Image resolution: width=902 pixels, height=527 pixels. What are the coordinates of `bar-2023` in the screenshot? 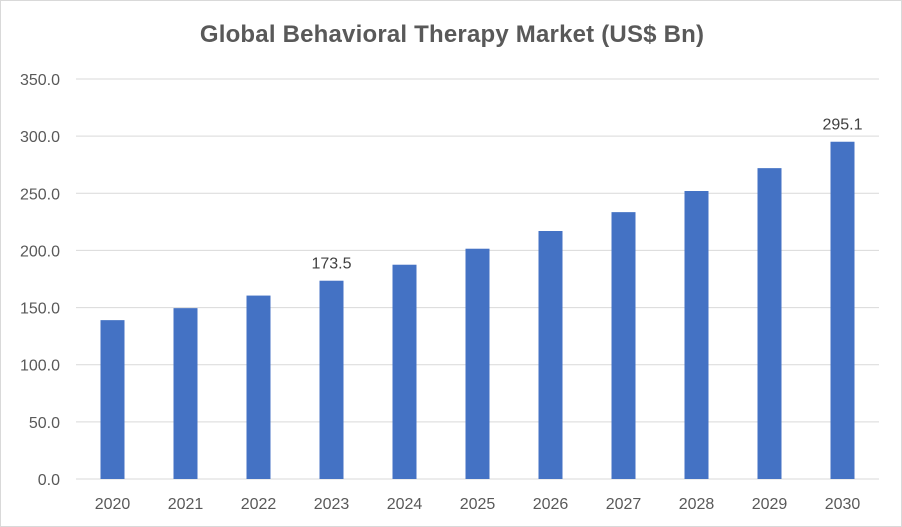 It's located at (331, 379).